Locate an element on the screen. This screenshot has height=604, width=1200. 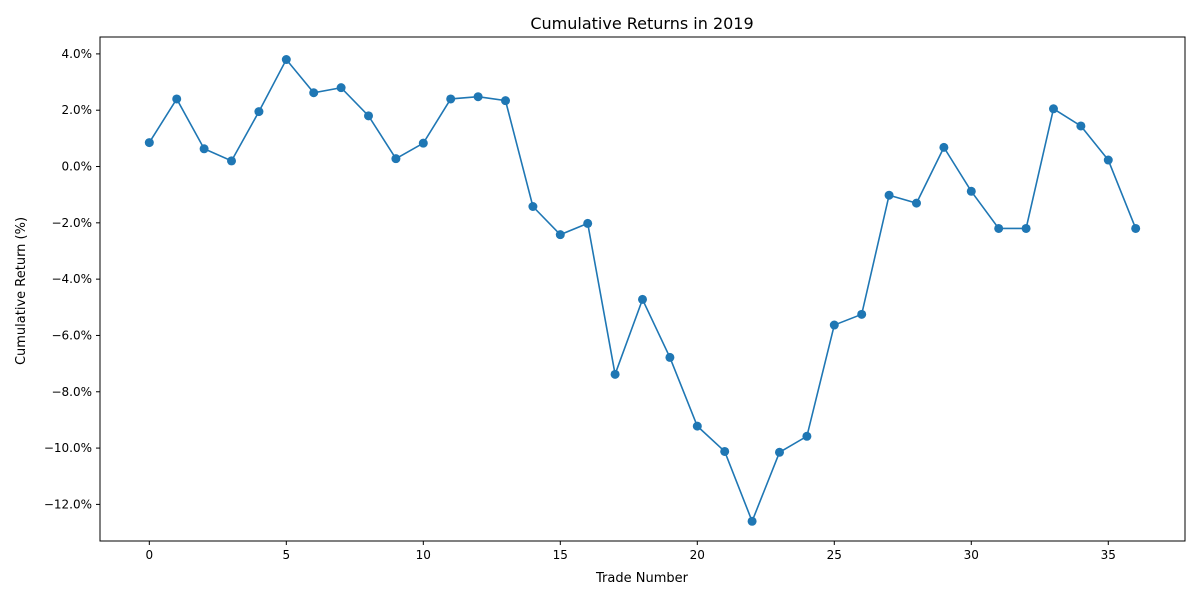
y-tick-label: −12.0% is located at coordinates (68, 504).